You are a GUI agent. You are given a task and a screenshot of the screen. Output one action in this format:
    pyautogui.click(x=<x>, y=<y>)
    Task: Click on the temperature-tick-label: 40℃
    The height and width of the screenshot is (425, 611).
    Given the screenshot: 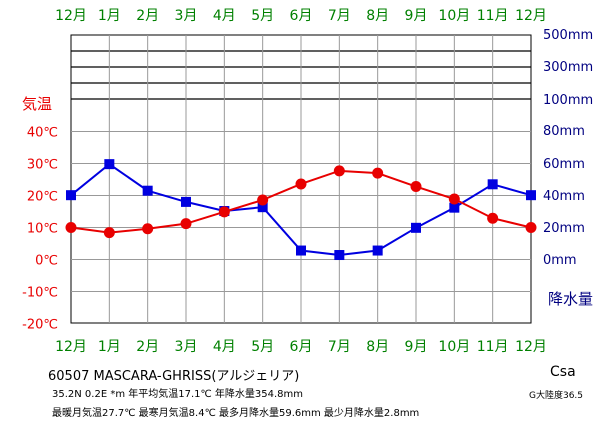 What is the action you would take?
    pyautogui.click(x=42, y=133)
    